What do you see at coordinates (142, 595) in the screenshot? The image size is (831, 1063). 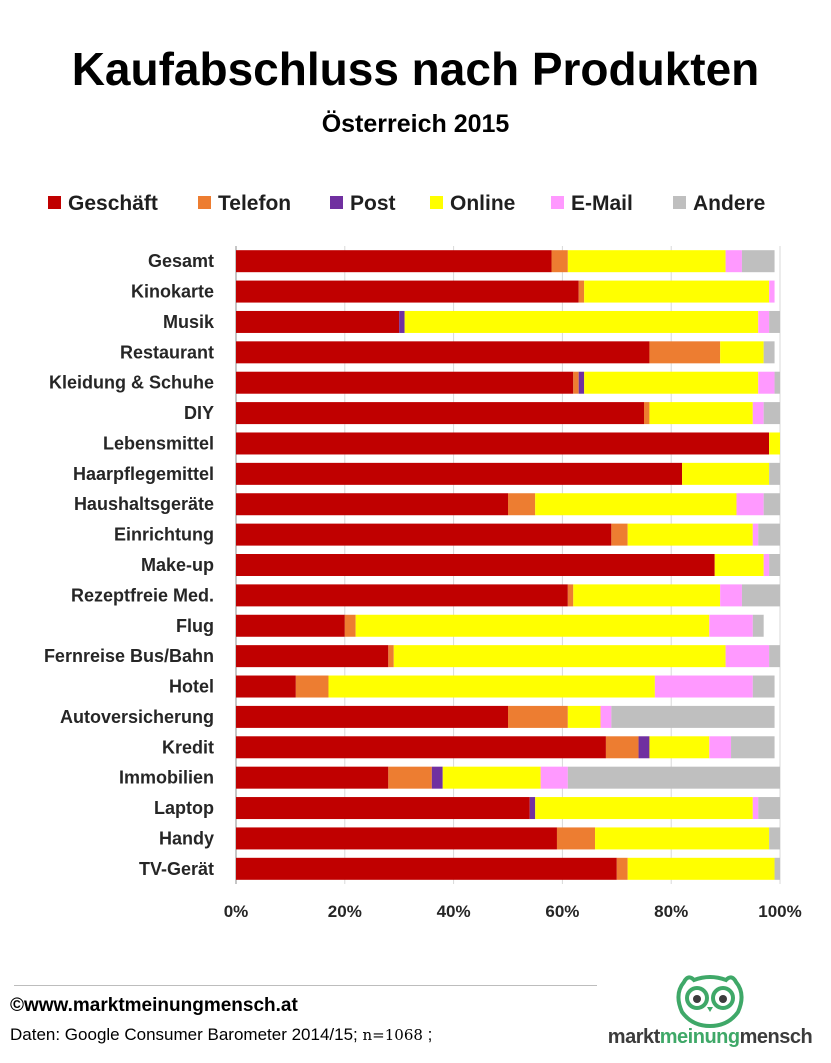 I see `category-label: Rezeptfreie Med.` at bounding box center [142, 595].